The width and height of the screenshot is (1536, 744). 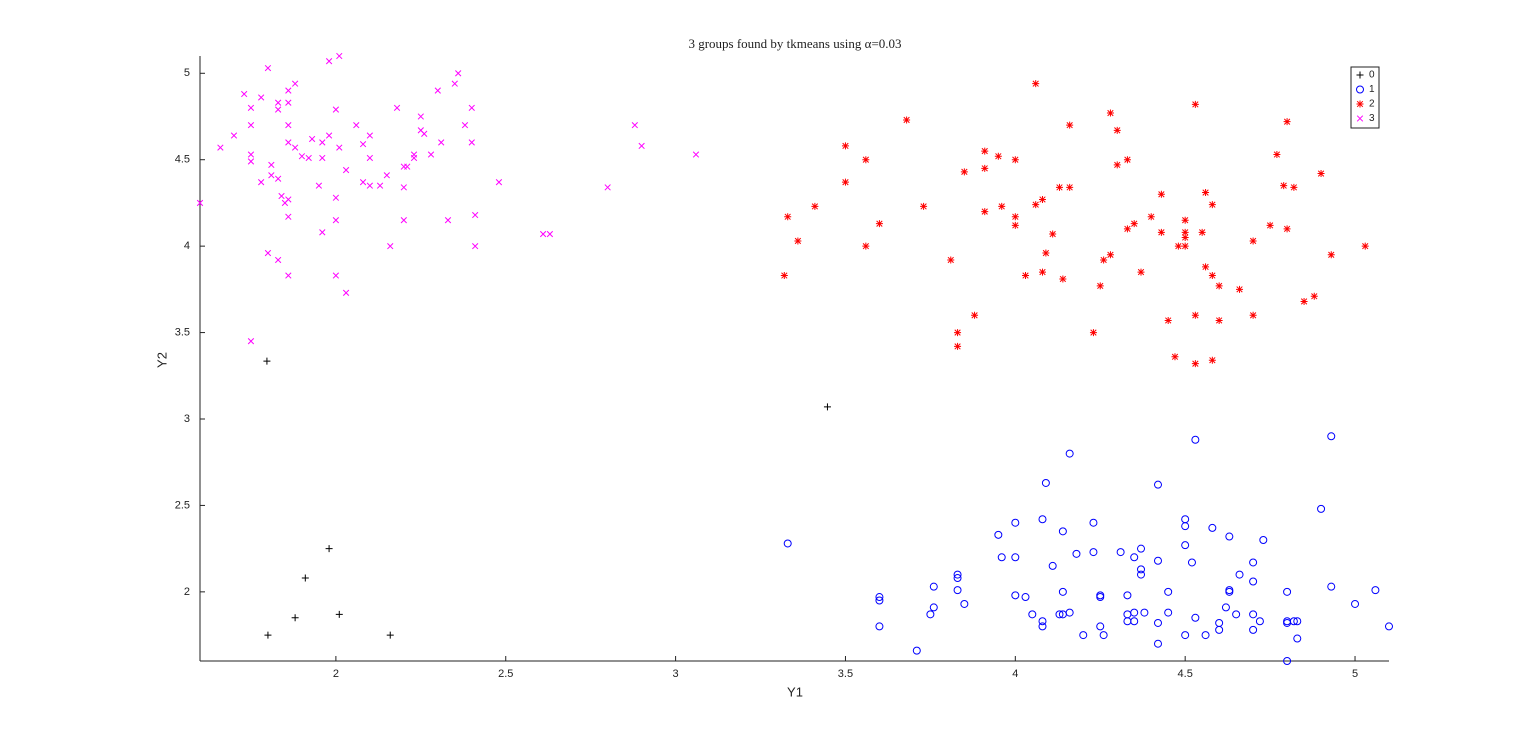 What do you see at coordinates (795, 691) in the screenshot?
I see `x-axis-label: Y1` at bounding box center [795, 691].